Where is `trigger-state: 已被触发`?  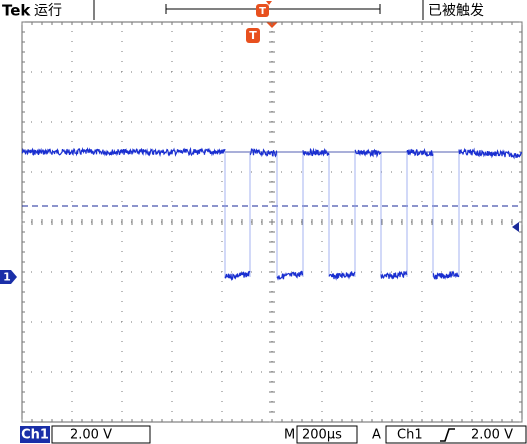 trigger-state: 已被触发 is located at coordinates (456, 11).